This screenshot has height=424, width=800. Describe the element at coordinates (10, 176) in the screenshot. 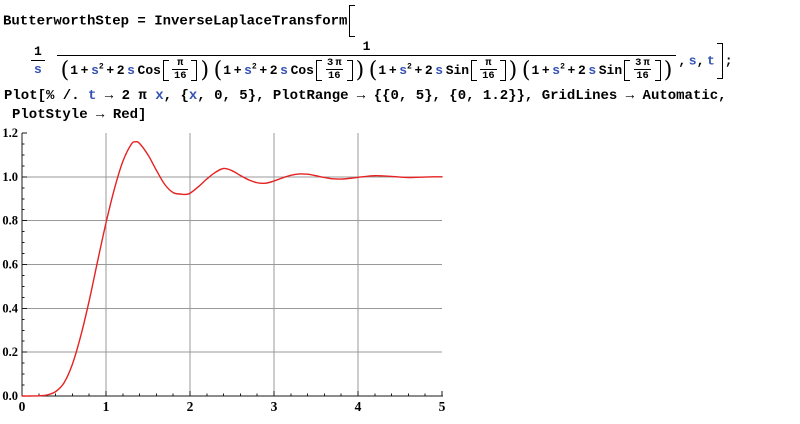

I see `y-tick-label: 1.0` at that location.